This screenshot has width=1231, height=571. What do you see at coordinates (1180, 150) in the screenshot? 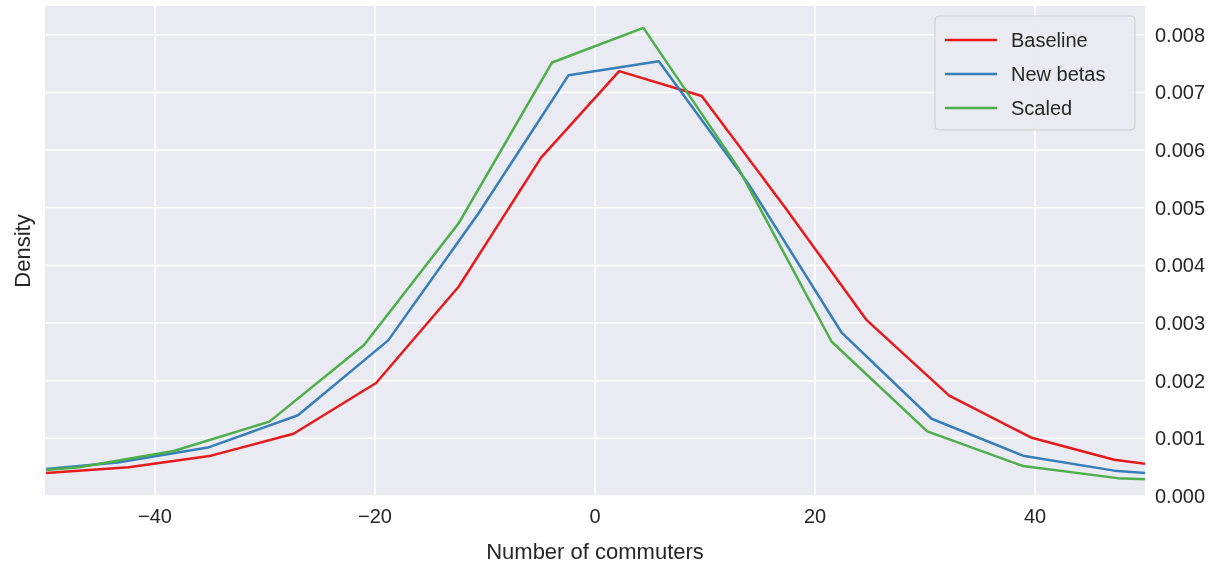
I see `y-tick-label: 0.006` at bounding box center [1180, 150].